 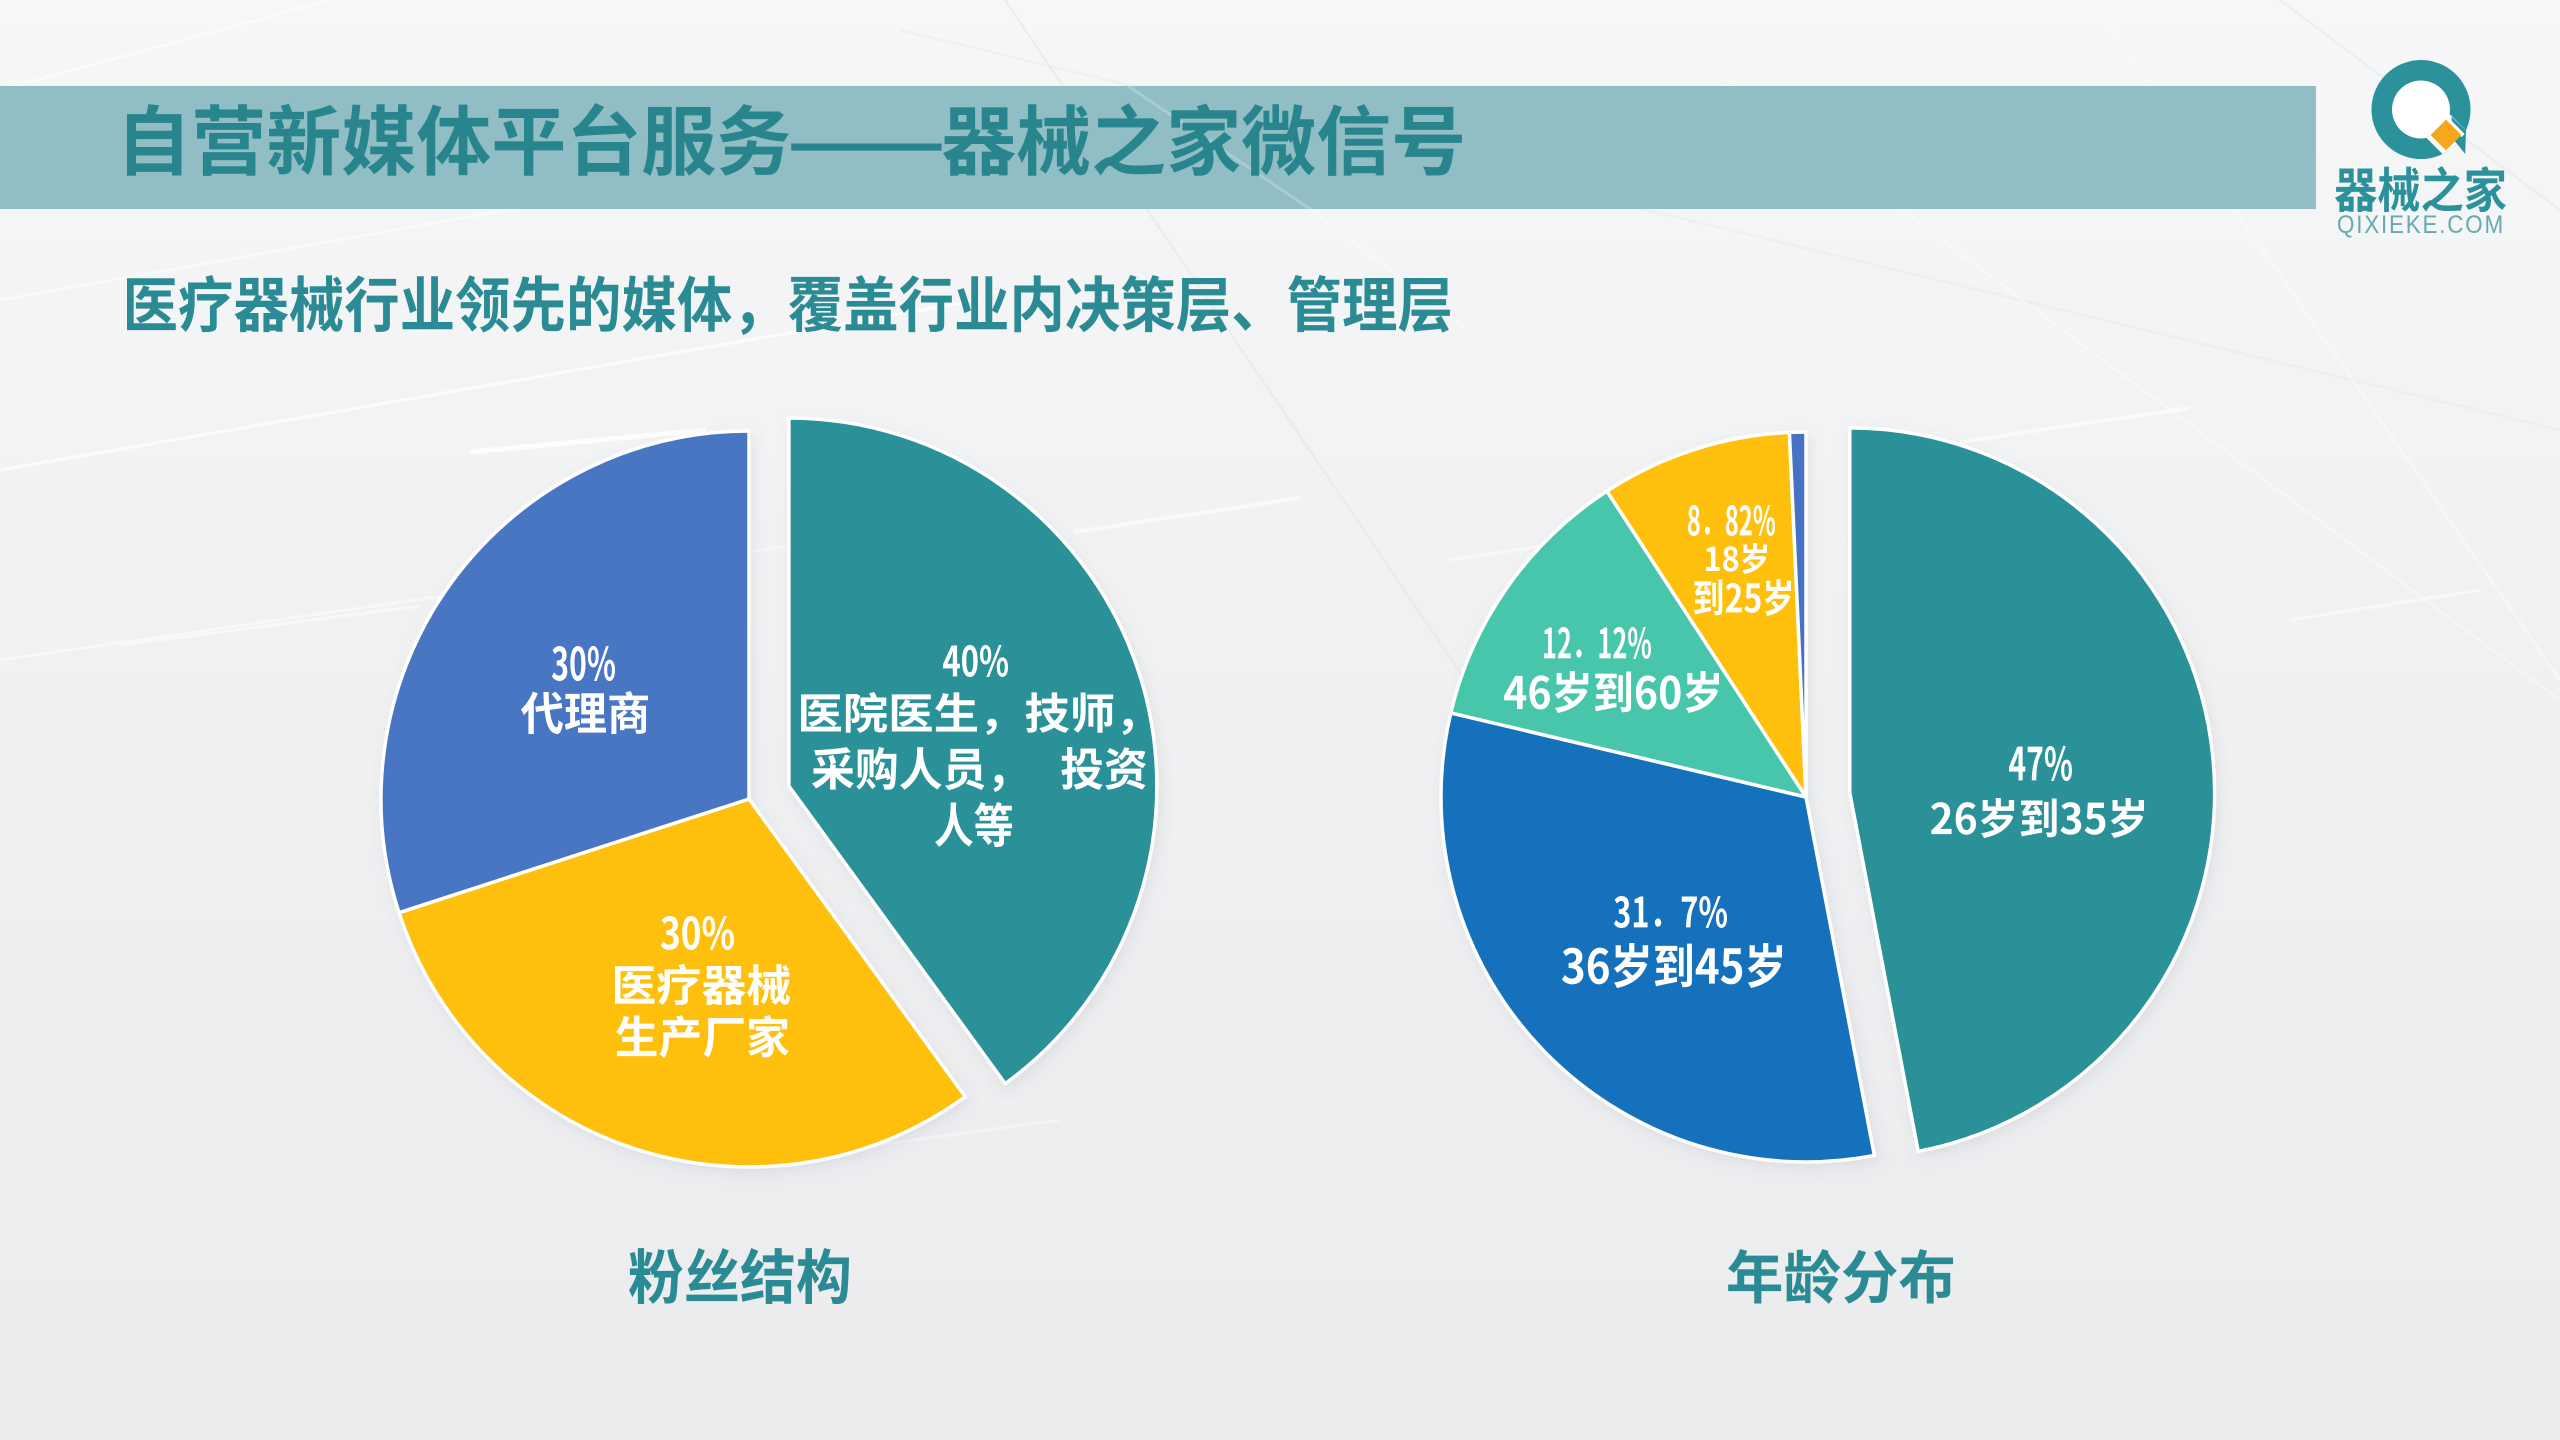 I want to click on svg-text: QIXIEKE.COM, so click(x=2421, y=225).